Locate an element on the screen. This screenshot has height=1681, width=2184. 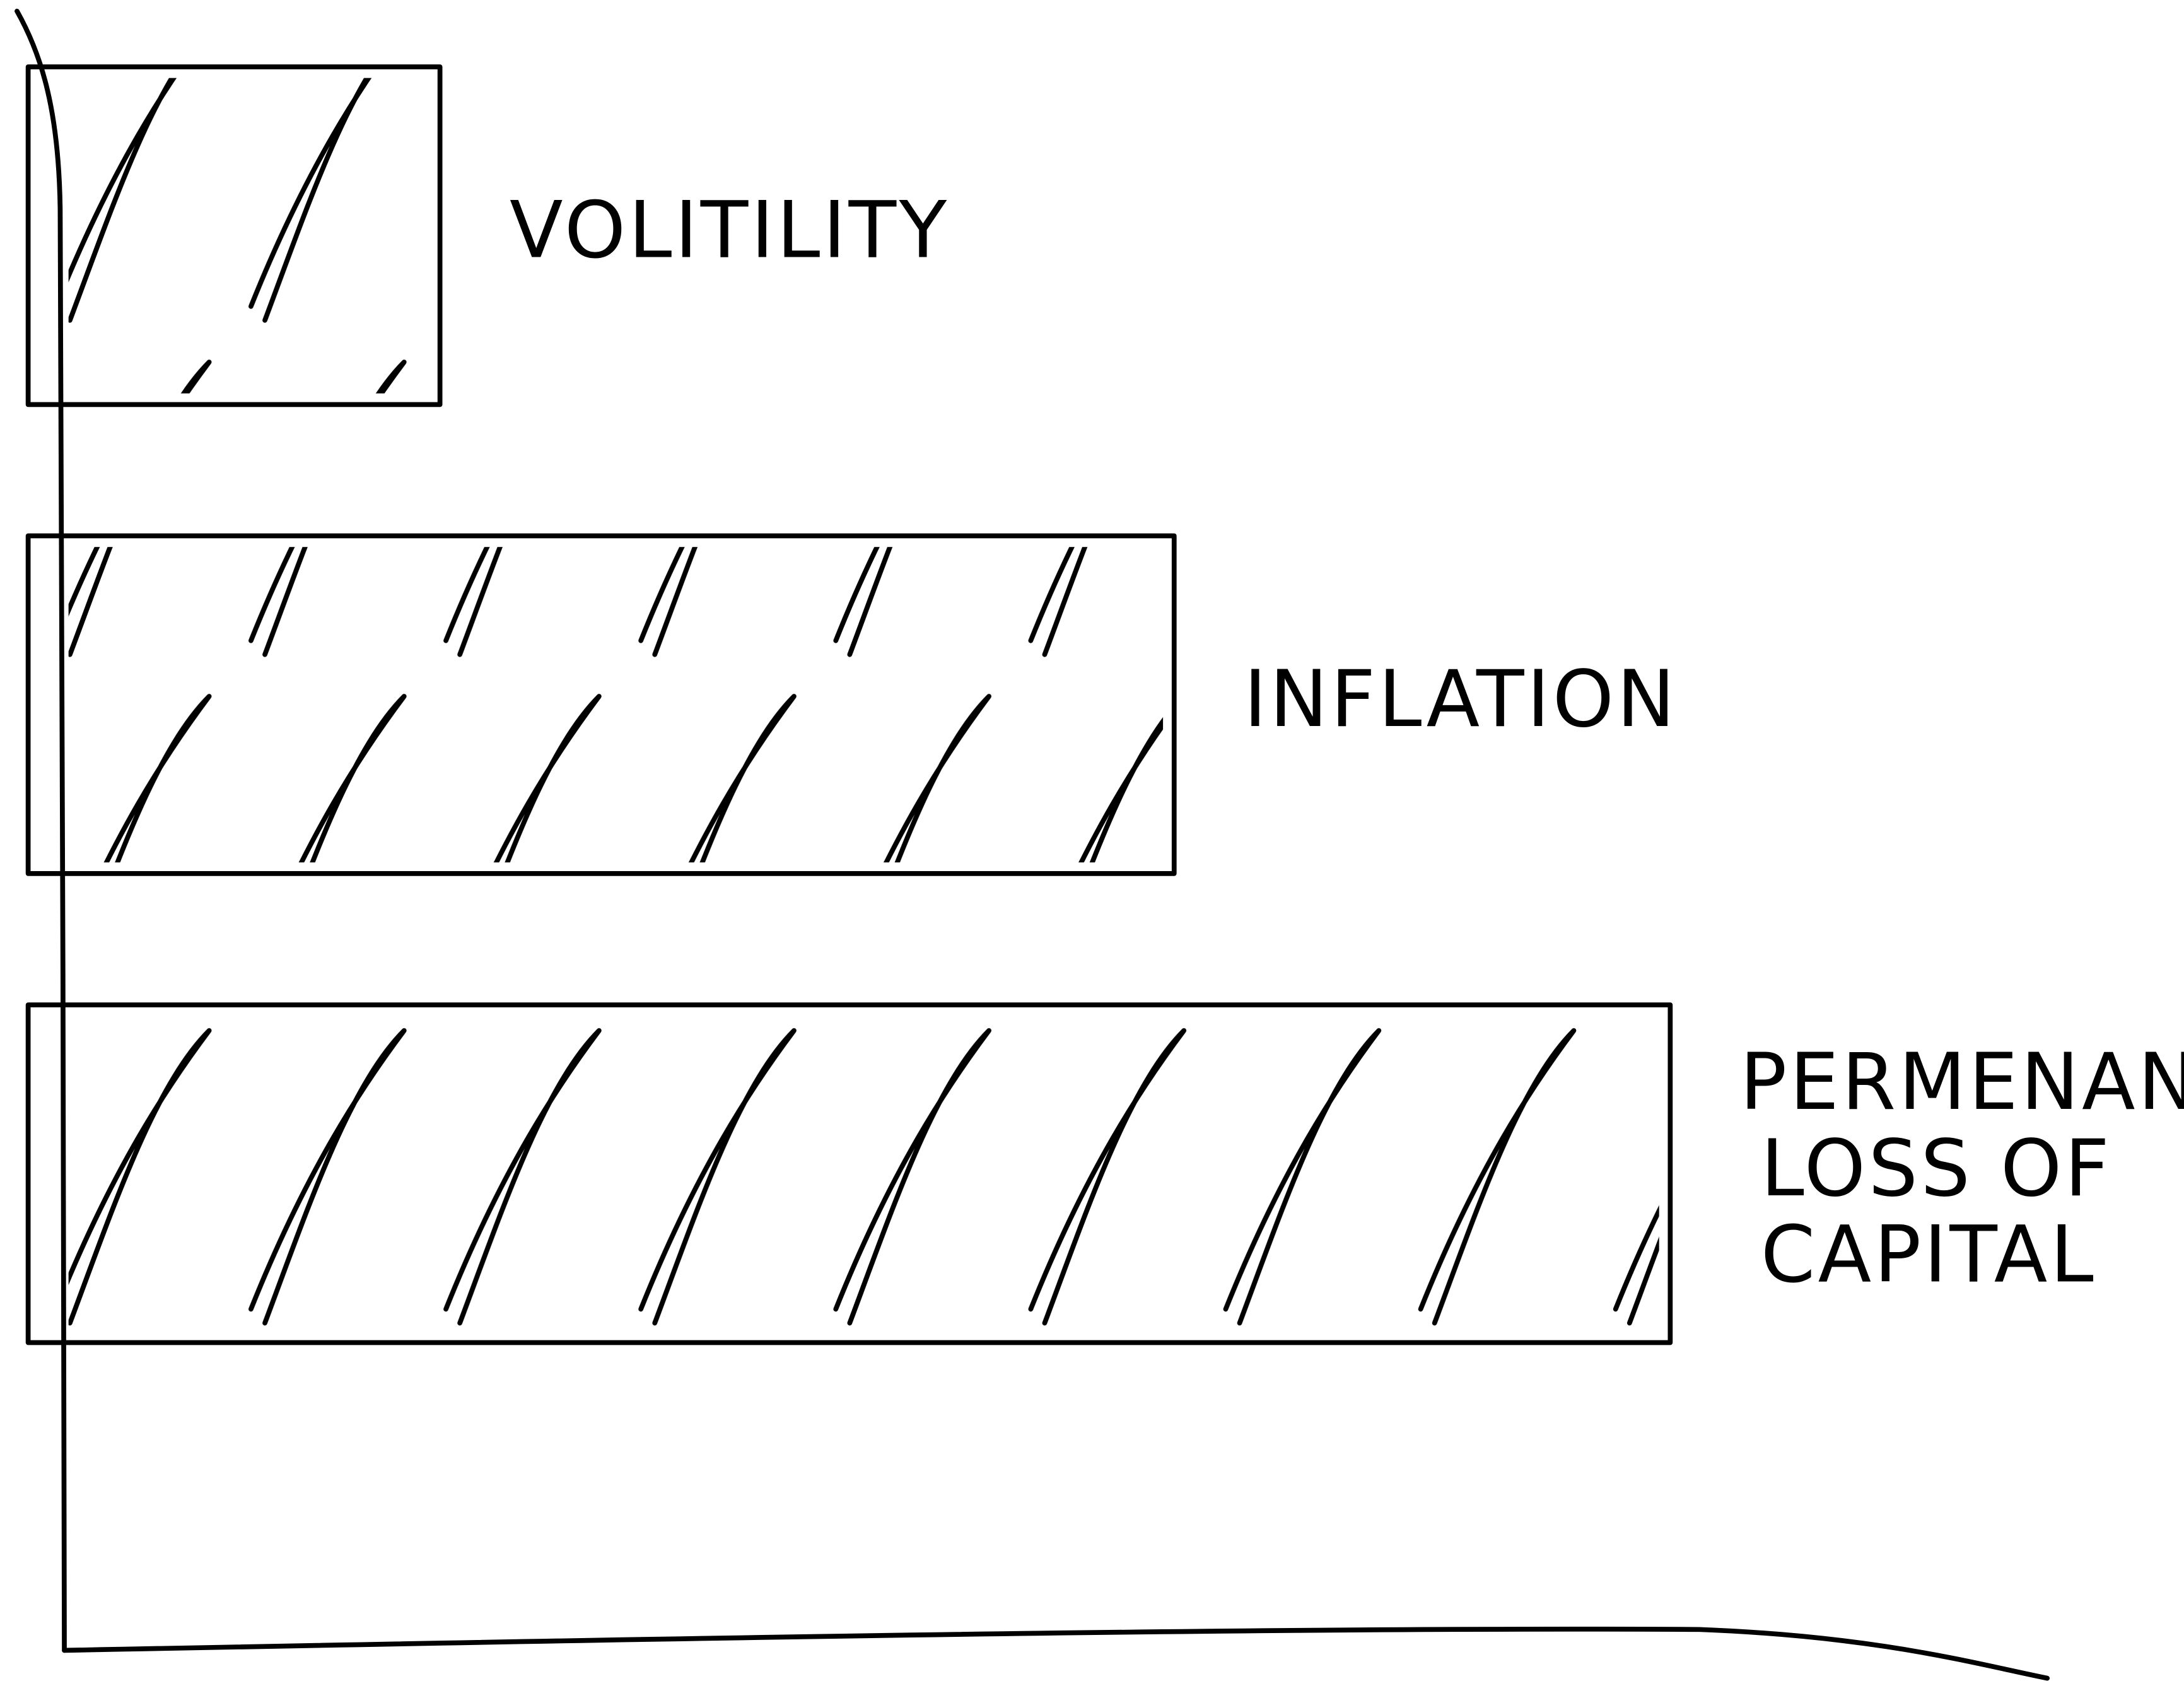
bar-label-line: CAPITAL is located at coordinates (1928, 1254).